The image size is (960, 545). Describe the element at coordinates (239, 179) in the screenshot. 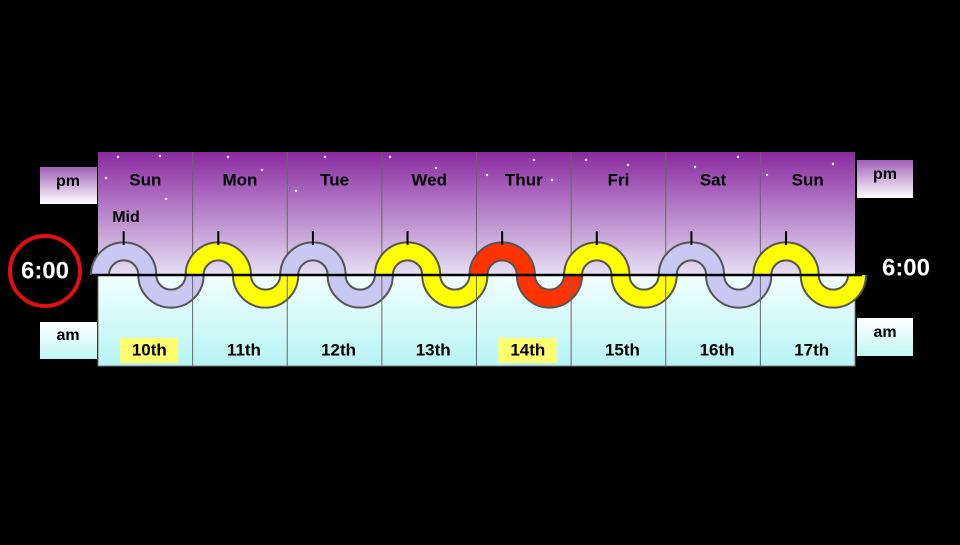

I see `day-label: Mon` at that location.